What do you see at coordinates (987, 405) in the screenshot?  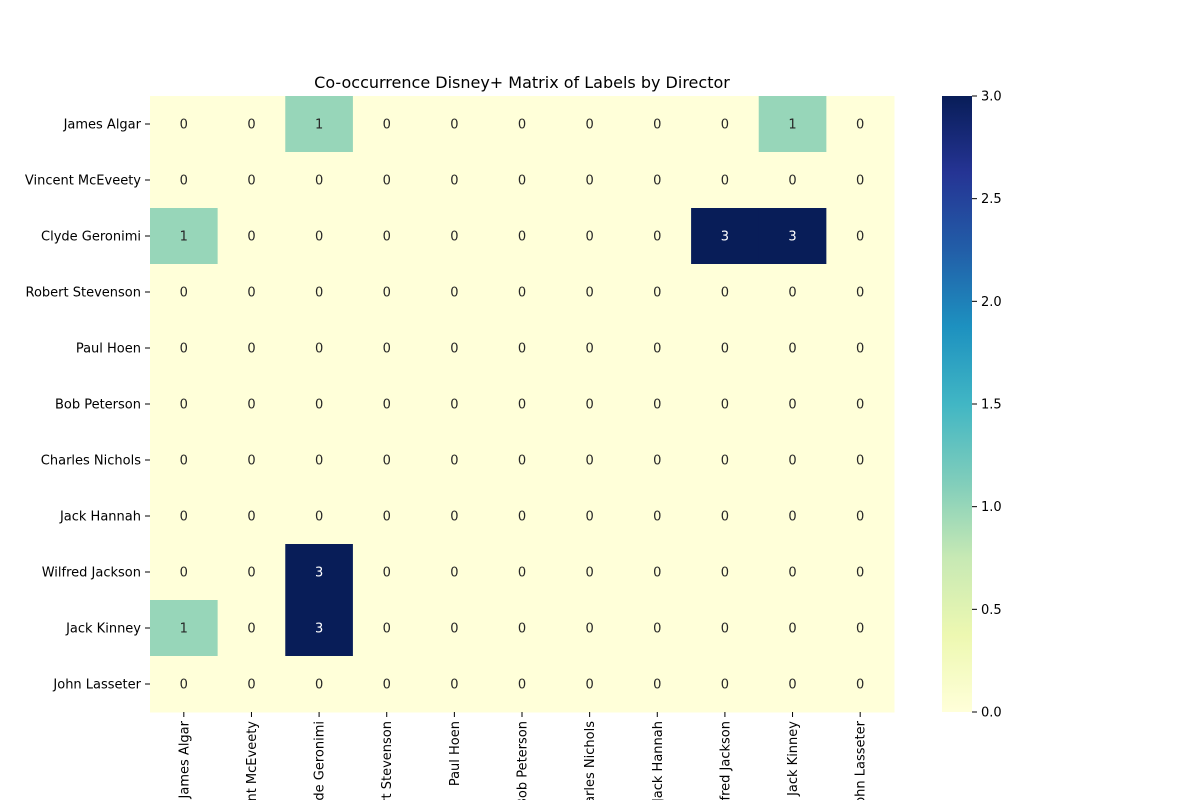 I see `colorbar-ticks: 0.0 0.5 1.0 1.5 2.0 2.5 3.0` at bounding box center [987, 405].